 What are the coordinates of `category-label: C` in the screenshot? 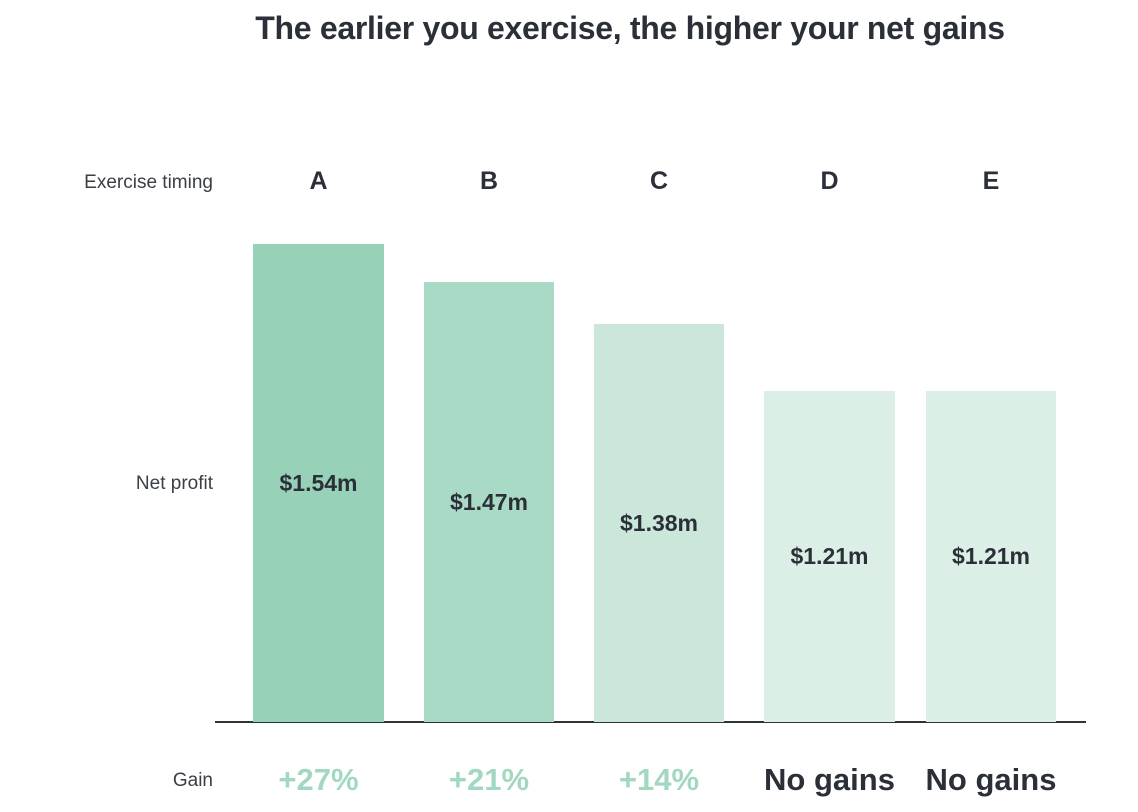 It's located at (659, 181).